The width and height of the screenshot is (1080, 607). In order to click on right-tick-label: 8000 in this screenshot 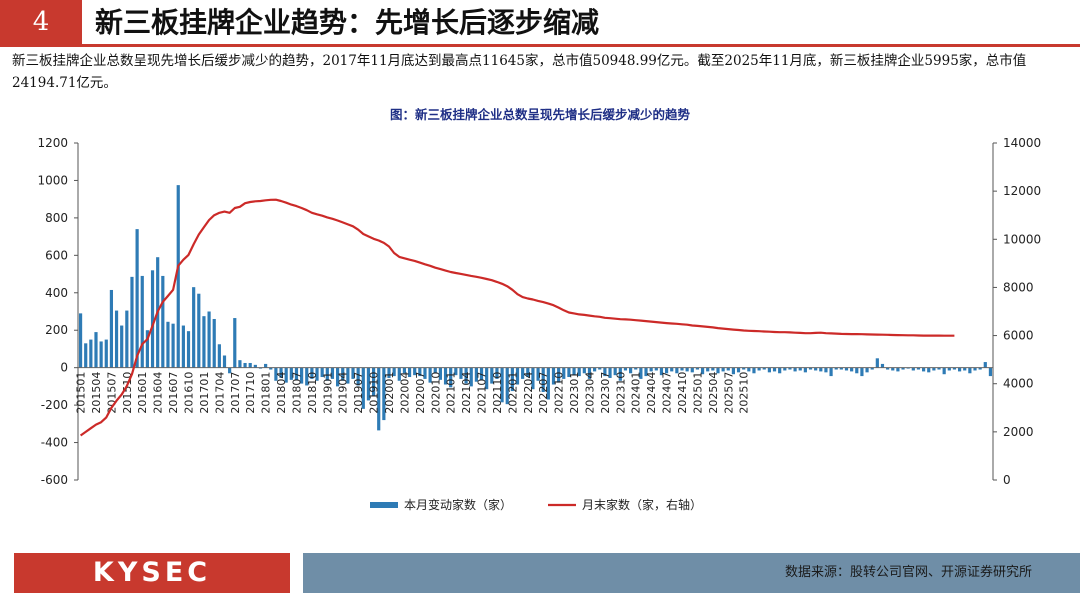, I will do `click(1018, 287)`.